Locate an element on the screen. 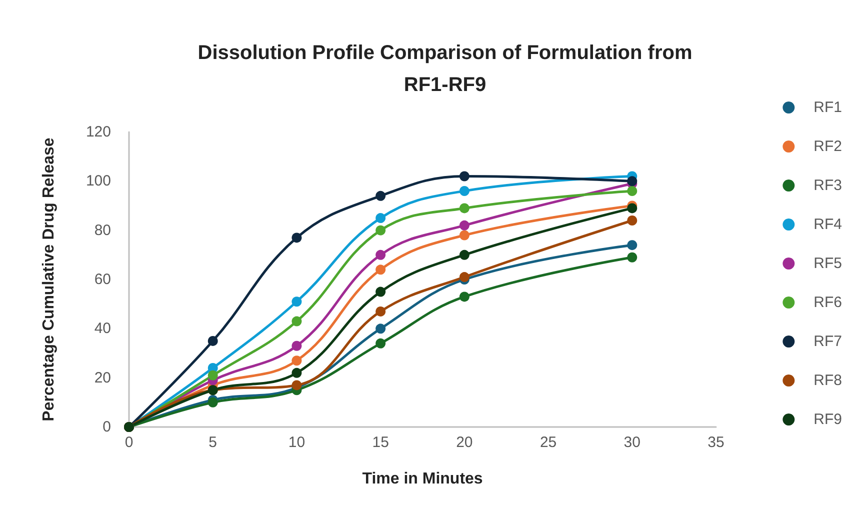  chart-title: Dissolution Profile Comparison of Formulation from RF1-RF9 is located at coordinates (445, 69).